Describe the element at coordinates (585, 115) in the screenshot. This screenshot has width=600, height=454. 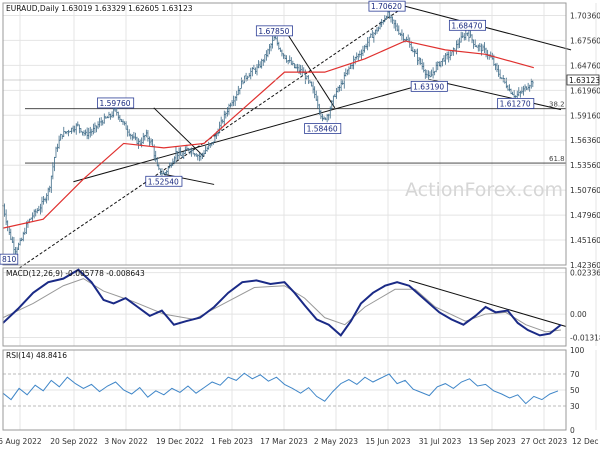
I see `price-tick-label: 1.59160` at that location.